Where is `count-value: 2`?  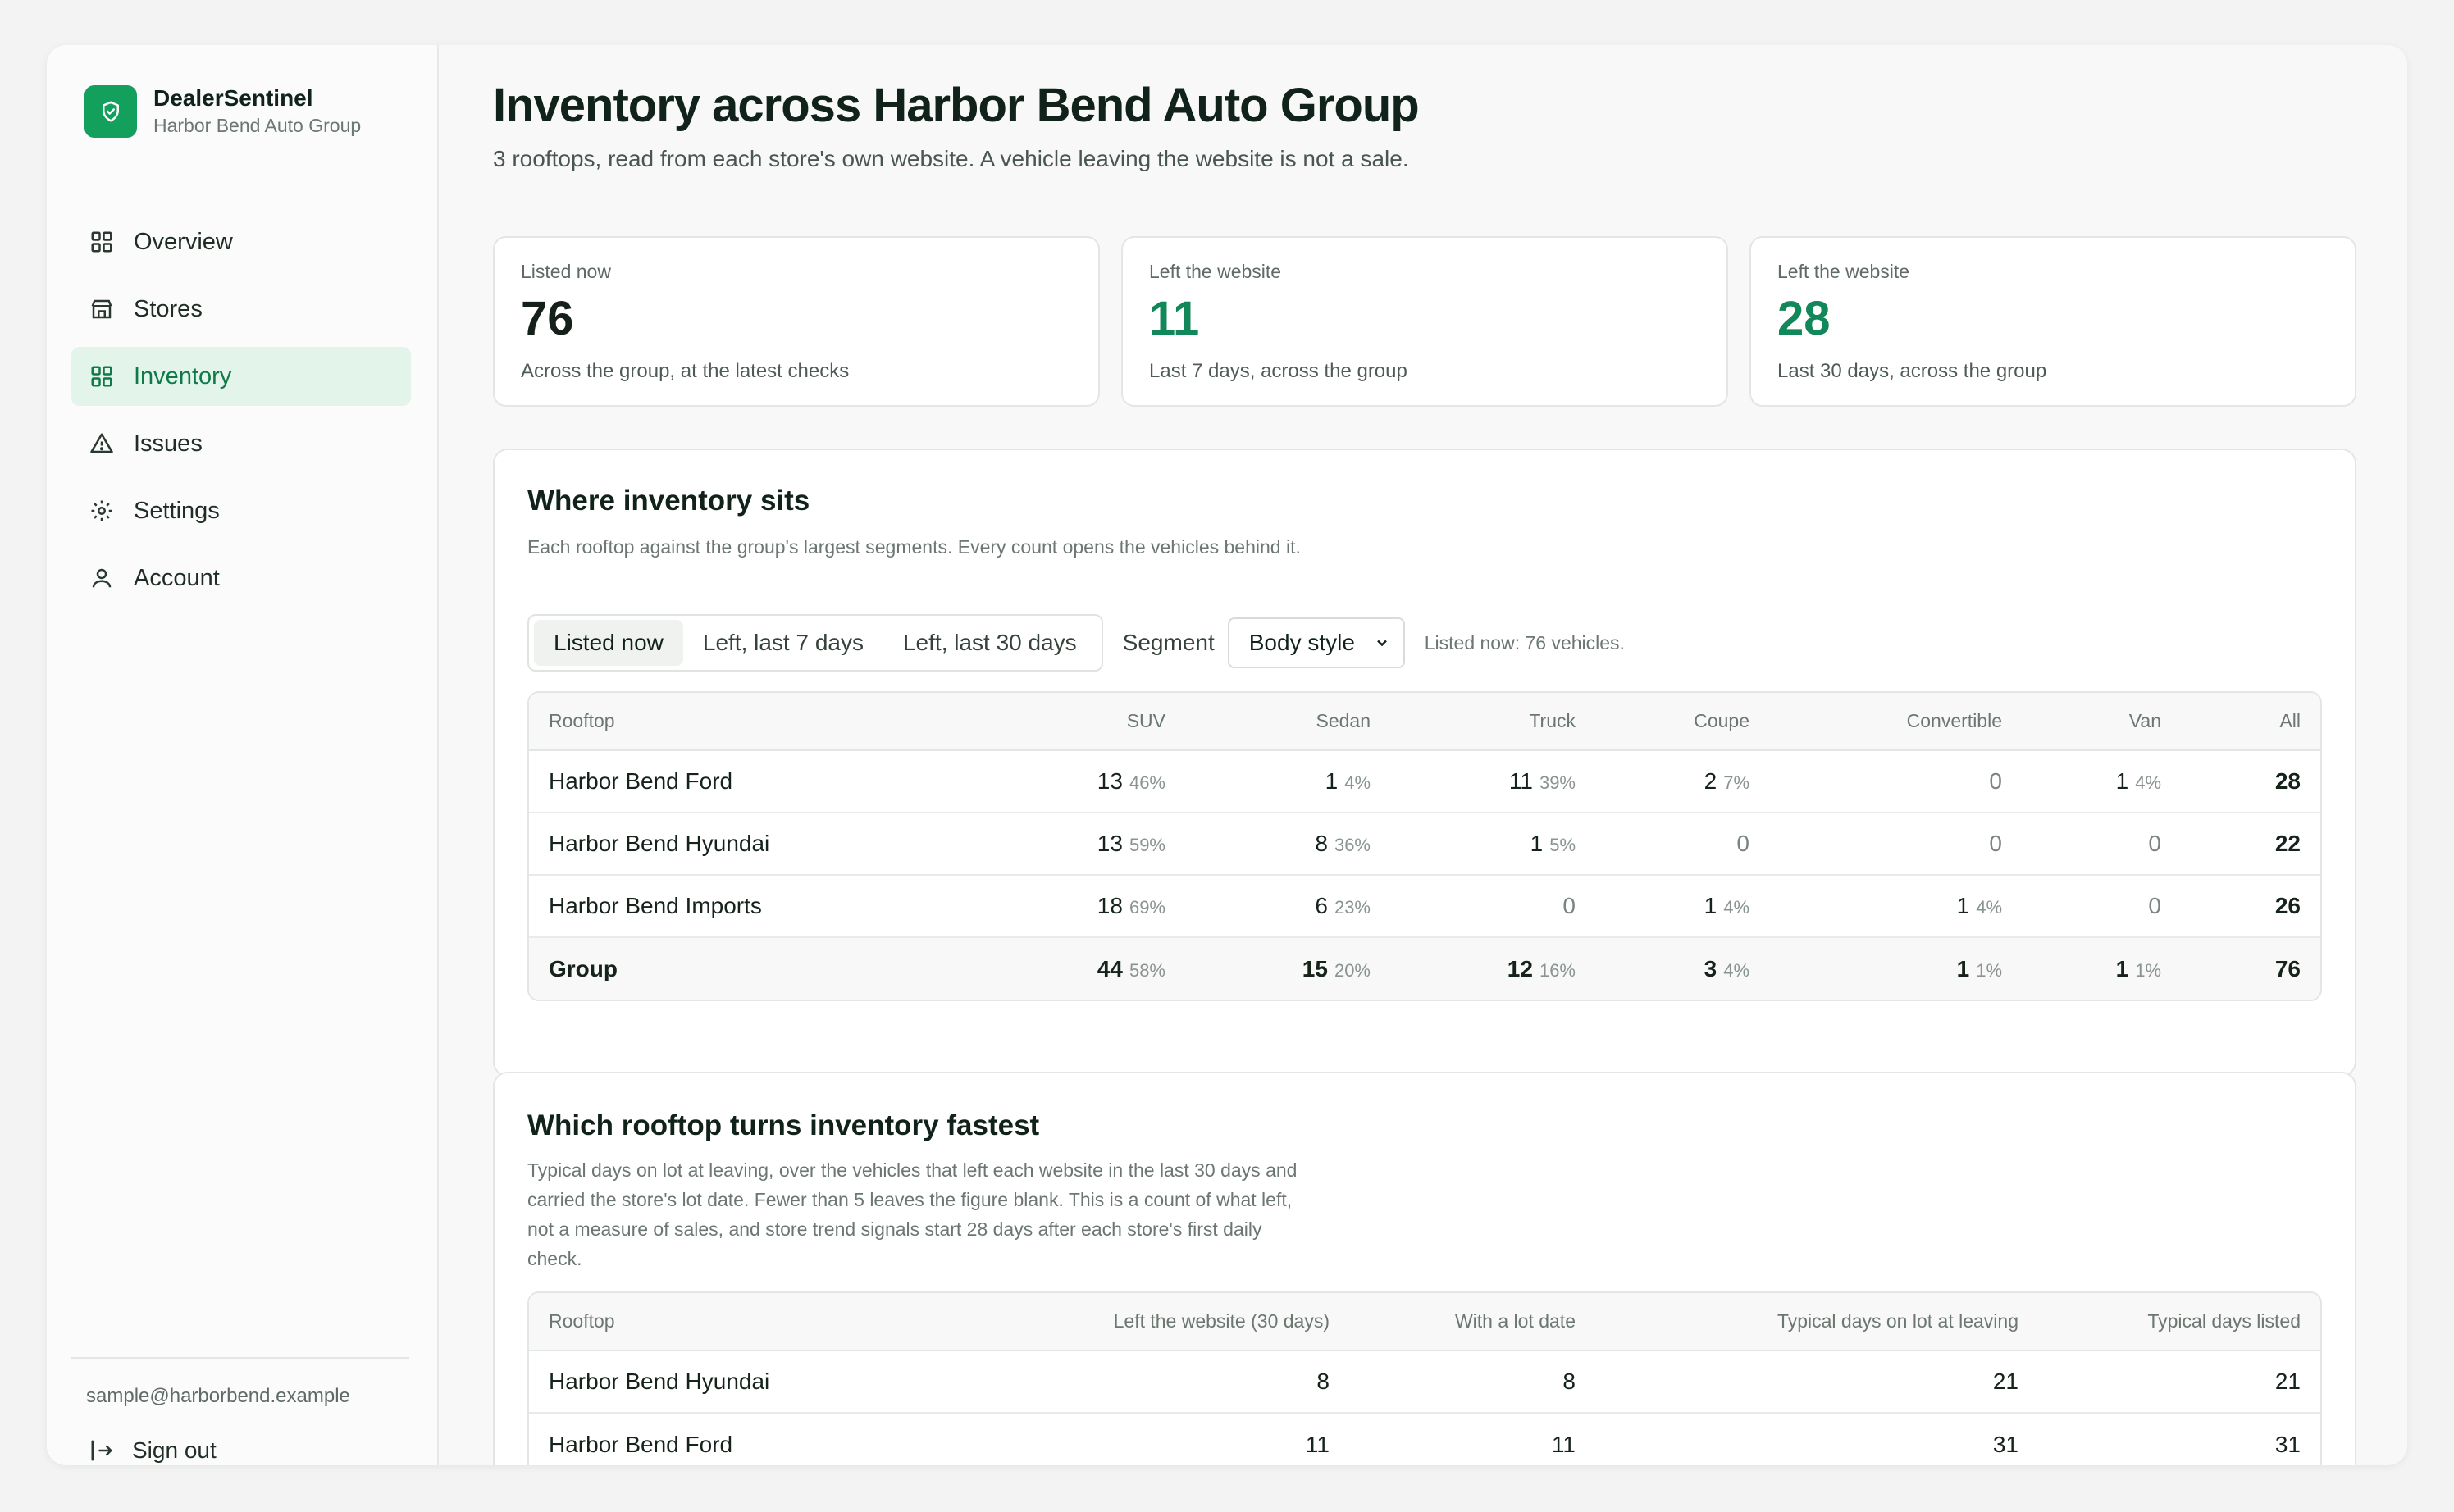 count-value: 2 is located at coordinates (1710, 781).